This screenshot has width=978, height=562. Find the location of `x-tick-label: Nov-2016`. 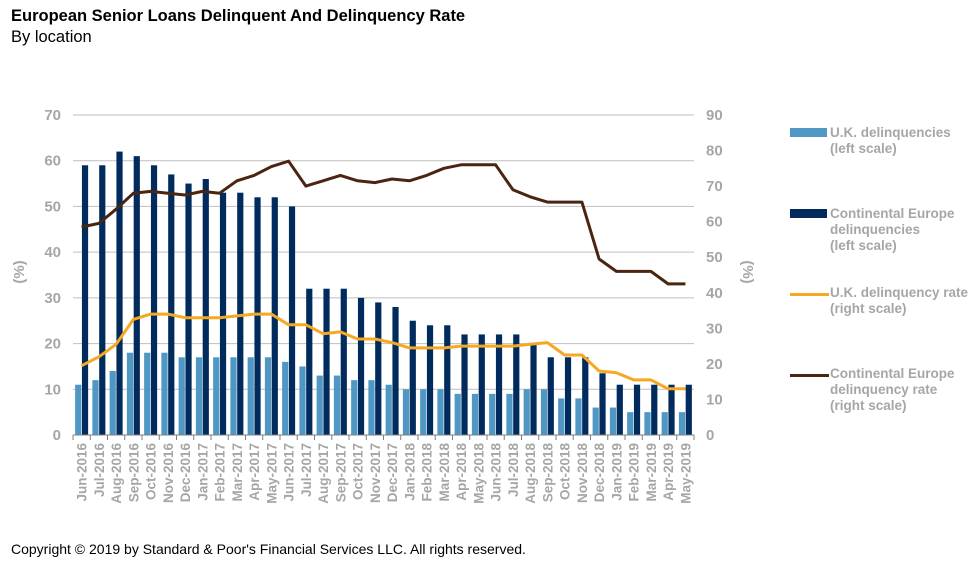

x-tick-label: Nov-2016 is located at coordinates (168, 473).